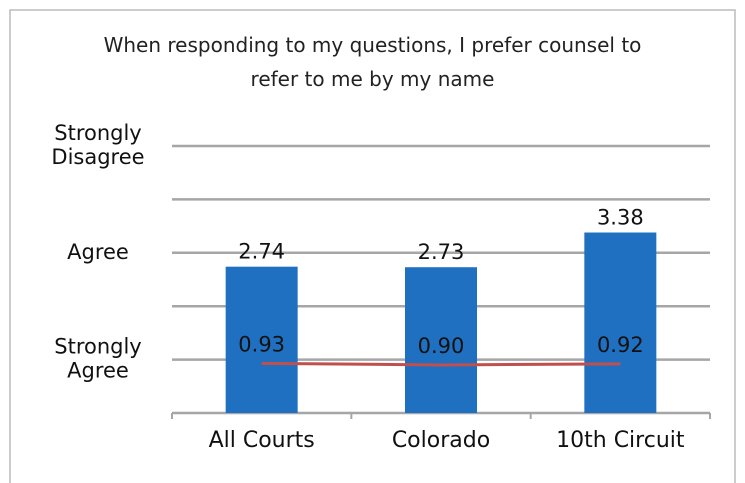  I want to click on line, so click(441, 364).